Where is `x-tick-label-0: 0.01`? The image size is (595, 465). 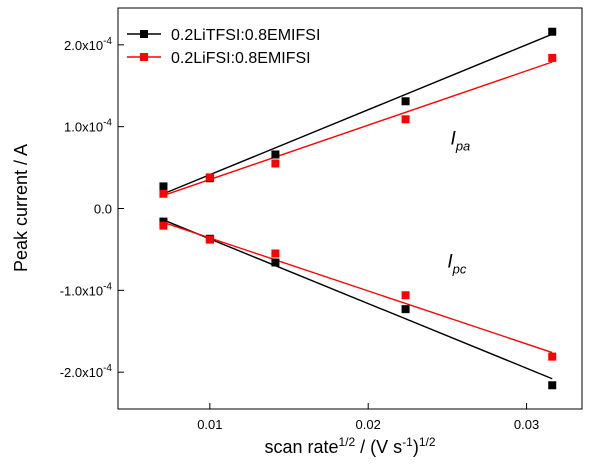
x-tick-label-0: 0.01 is located at coordinates (209, 424).